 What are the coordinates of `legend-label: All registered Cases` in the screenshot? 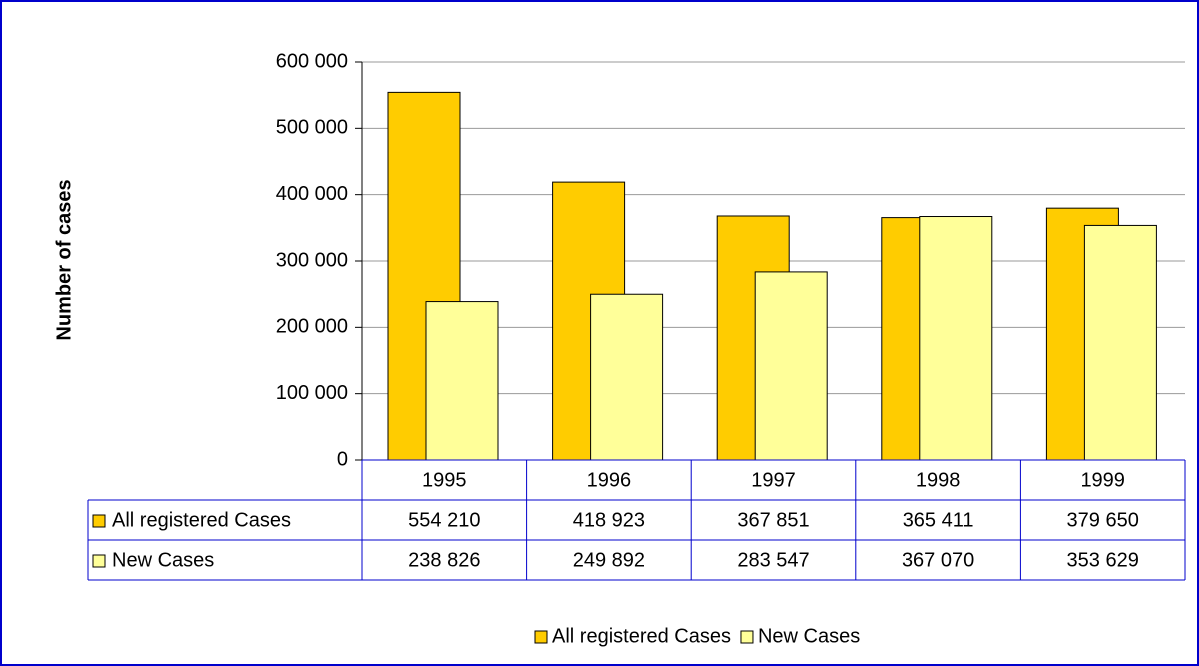 It's located at (641, 636).